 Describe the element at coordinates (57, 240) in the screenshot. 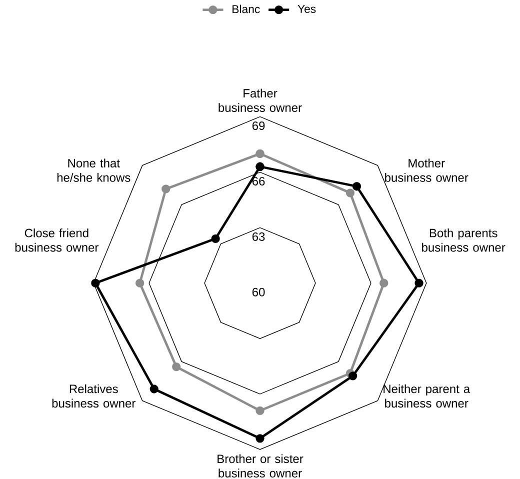

I see `spoke-label: Close friend business owner` at that location.